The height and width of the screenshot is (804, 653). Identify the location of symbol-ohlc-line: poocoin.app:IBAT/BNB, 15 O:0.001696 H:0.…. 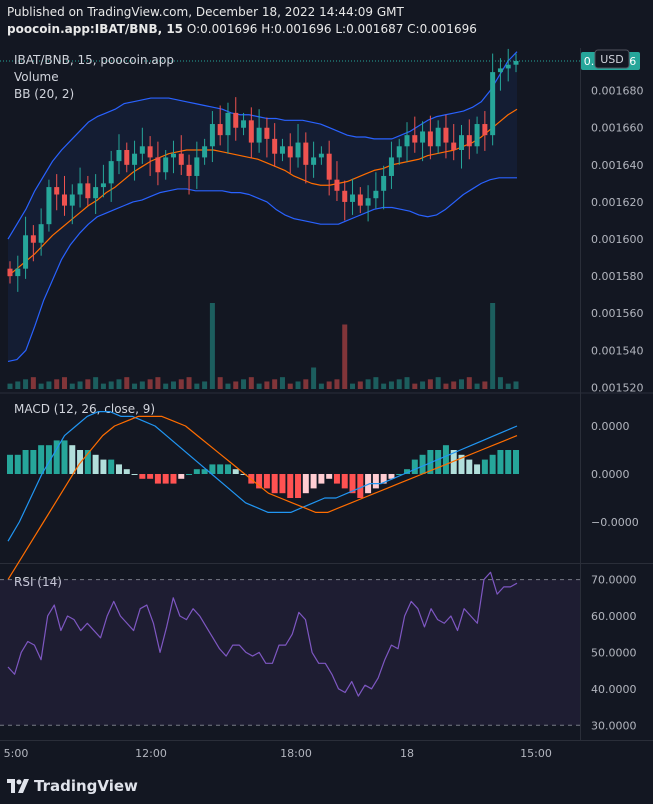
(242, 29).